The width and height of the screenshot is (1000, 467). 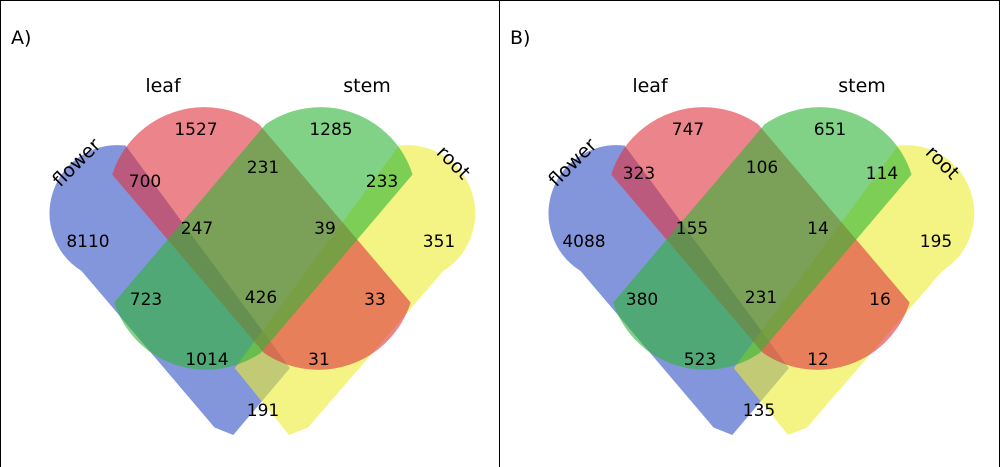 What do you see at coordinates (206, 360) in the screenshot?
I see `count-flower-stem-root: 1014` at bounding box center [206, 360].